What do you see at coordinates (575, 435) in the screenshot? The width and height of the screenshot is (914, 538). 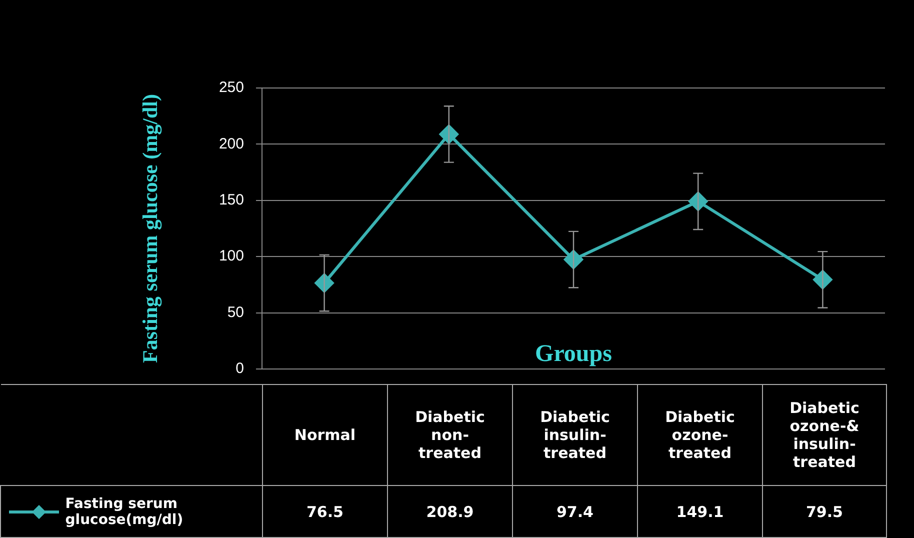 I see `x-tick-label: Diabetic insulin-treated` at bounding box center [575, 435].